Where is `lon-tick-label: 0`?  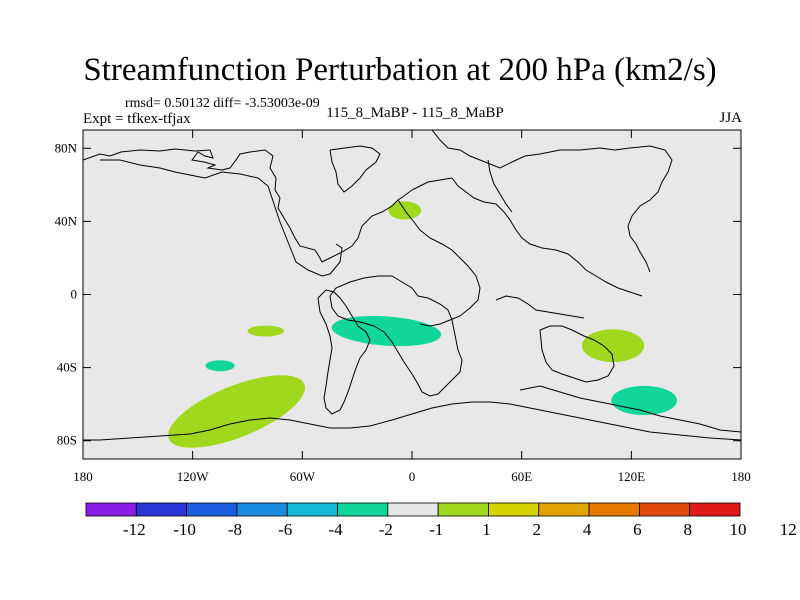 lon-tick-label: 0 is located at coordinates (412, 476).